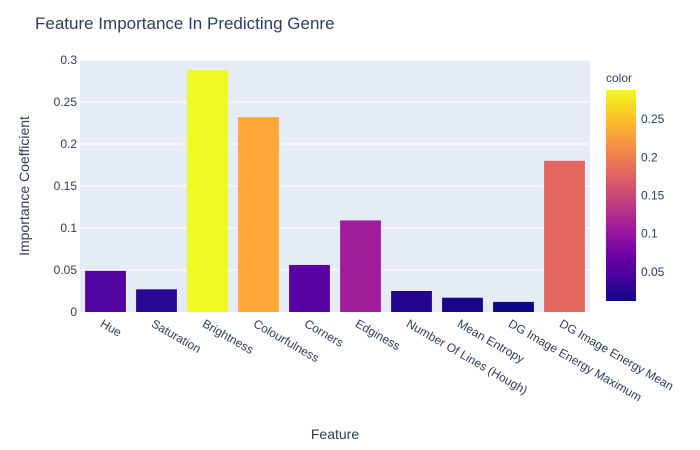  Describe the element at coordinates (649, 157) in the screenshot. I see `colorbar-tick-label: 0.2` at that location.